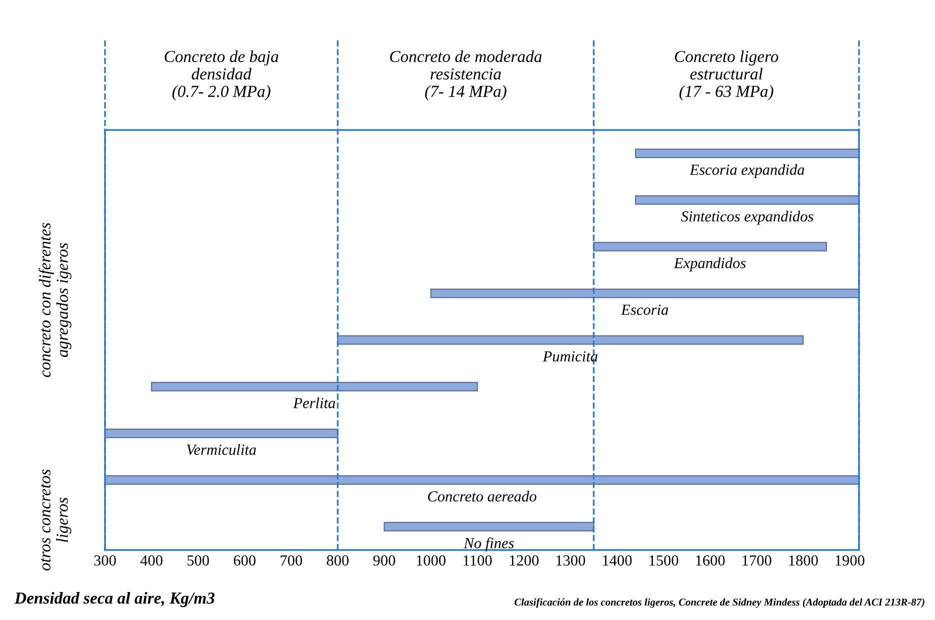 This screenshot has height=620, width=935. What do you see at coordinates (245, 560) in the screenshot?
I see `x-tick-label: 600` at bounding box center [245, 560].